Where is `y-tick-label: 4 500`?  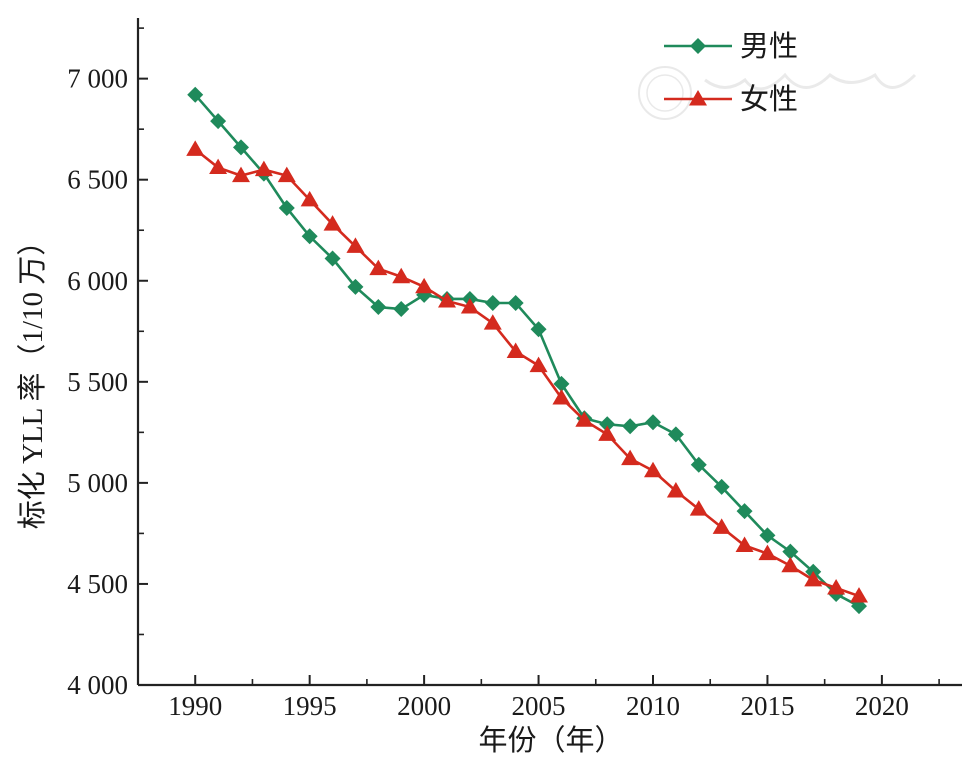
y-tick-label: 4 500 is located at coordinates (97, 584).